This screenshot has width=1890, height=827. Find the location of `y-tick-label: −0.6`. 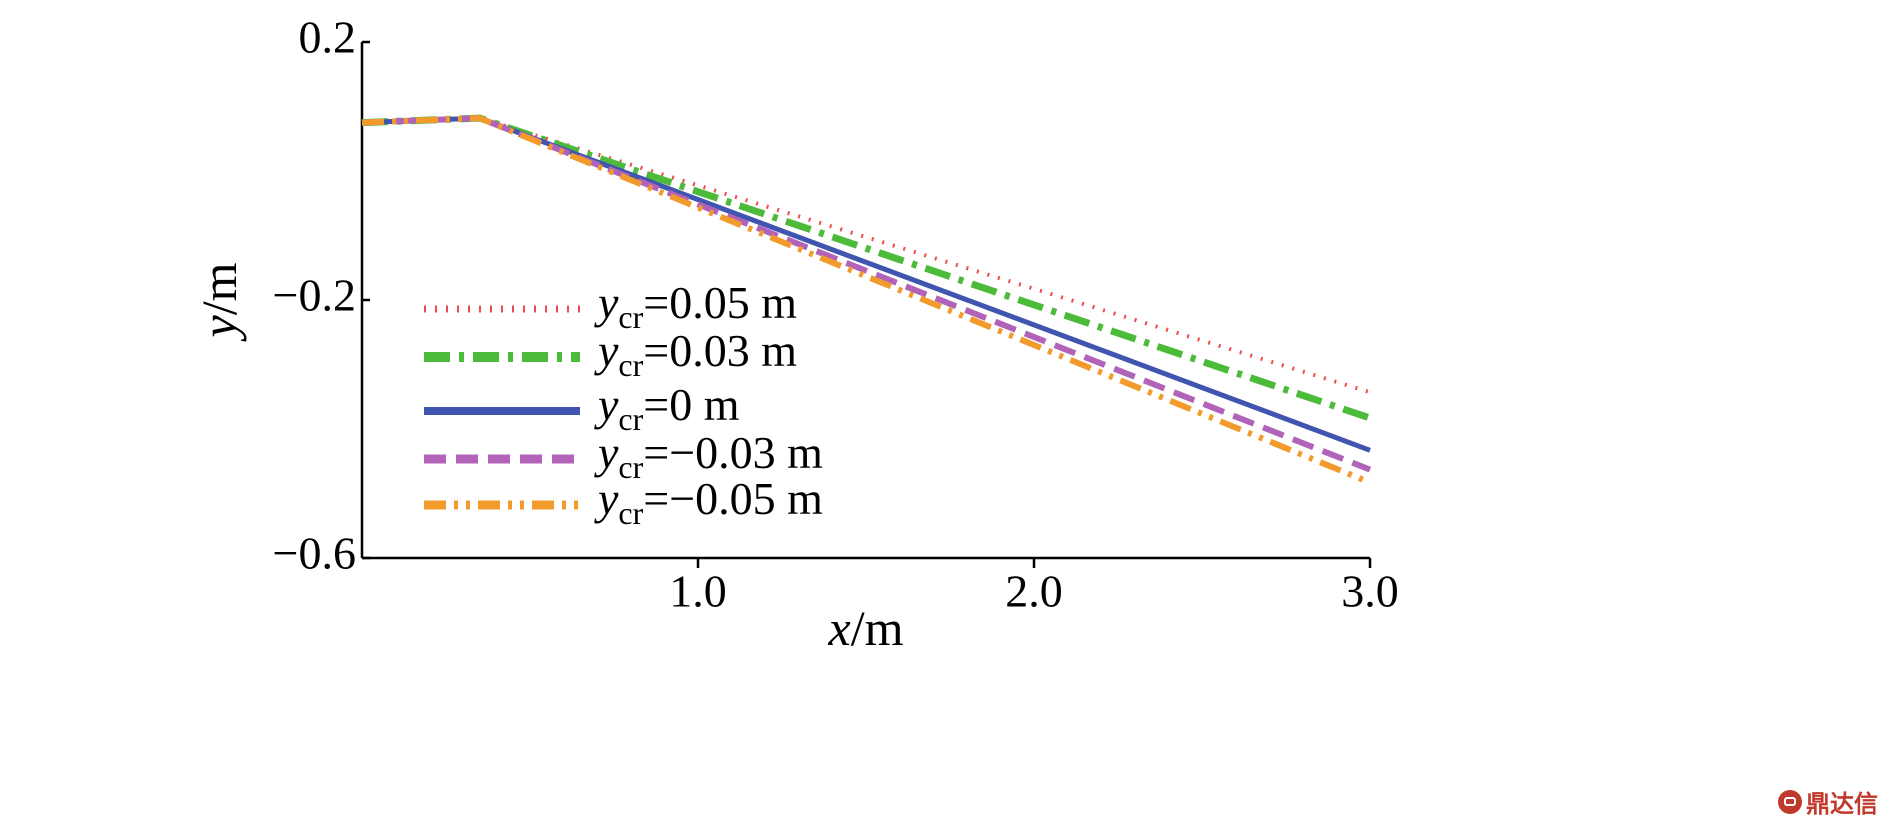

y-tick-label: −0.6 is located at coordinates (314, 553).